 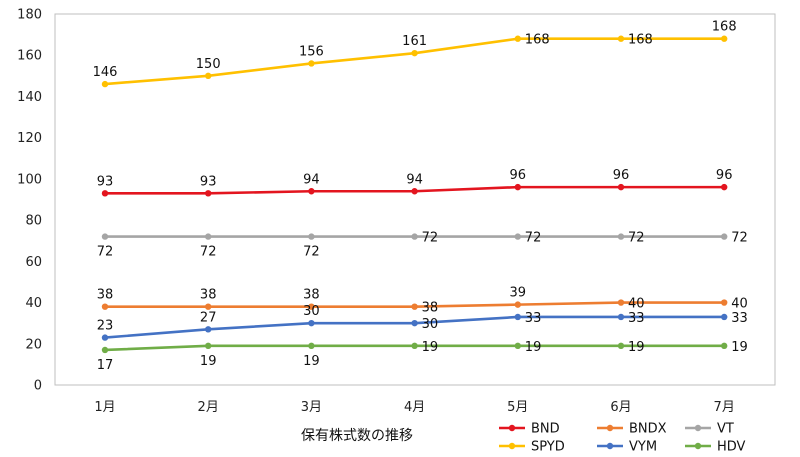 I want to click on x-tick-label: 5月, so click(x=517, y=407).